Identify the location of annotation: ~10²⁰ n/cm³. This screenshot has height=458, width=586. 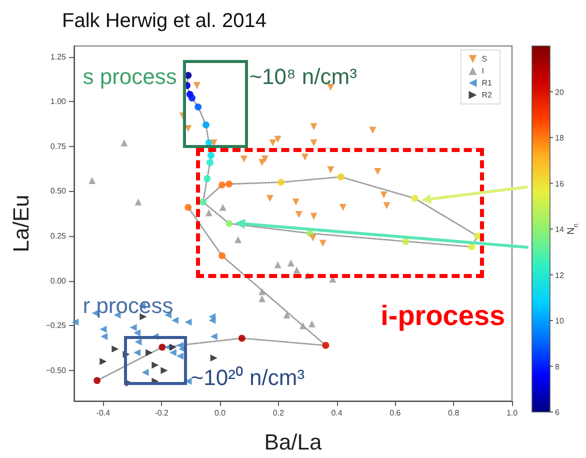
(247, 377).